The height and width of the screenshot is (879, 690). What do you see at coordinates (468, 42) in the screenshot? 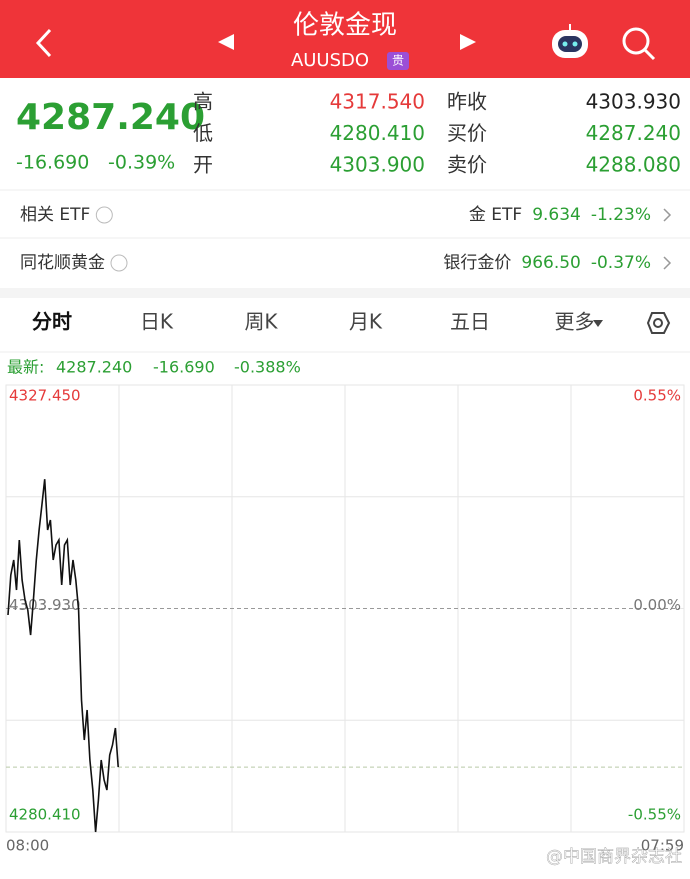
I see `next-button` at bounding box center [468, 42].